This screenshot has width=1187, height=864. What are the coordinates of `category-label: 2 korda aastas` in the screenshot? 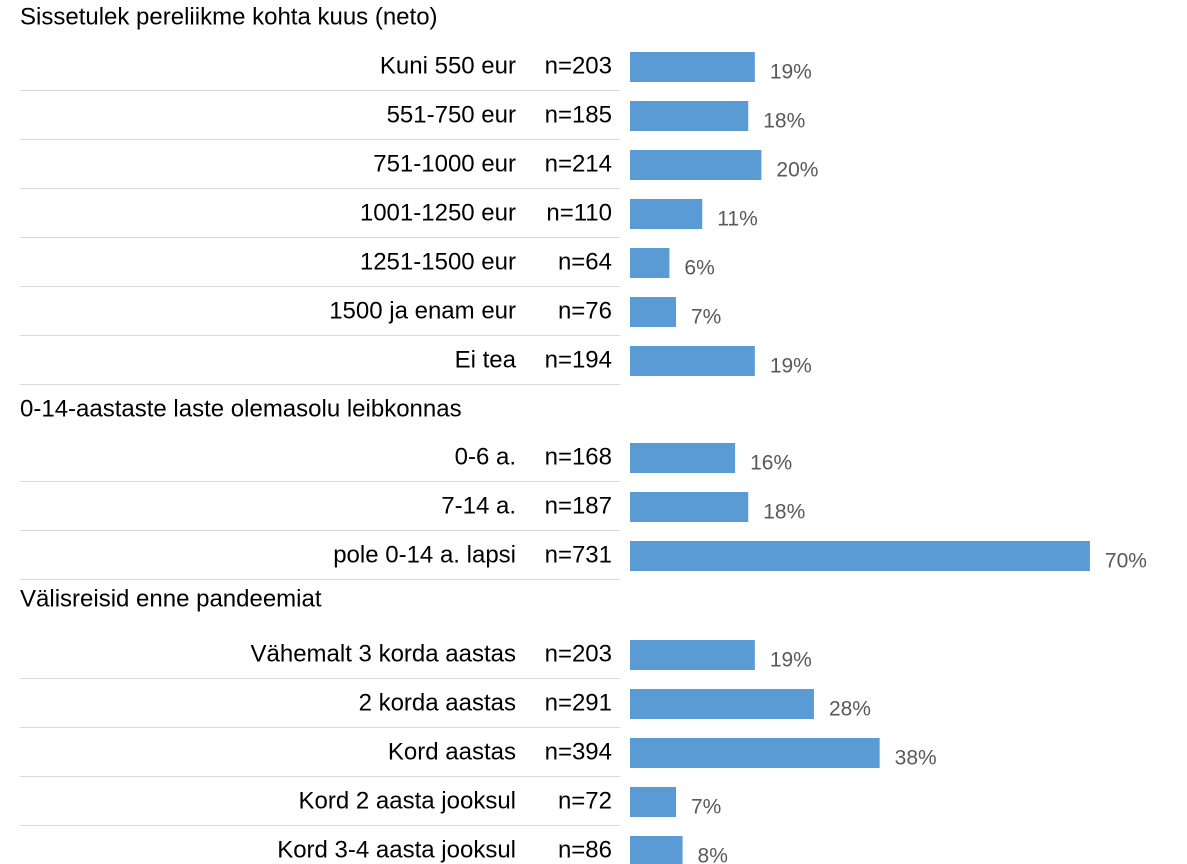 It's located at (437, 702).